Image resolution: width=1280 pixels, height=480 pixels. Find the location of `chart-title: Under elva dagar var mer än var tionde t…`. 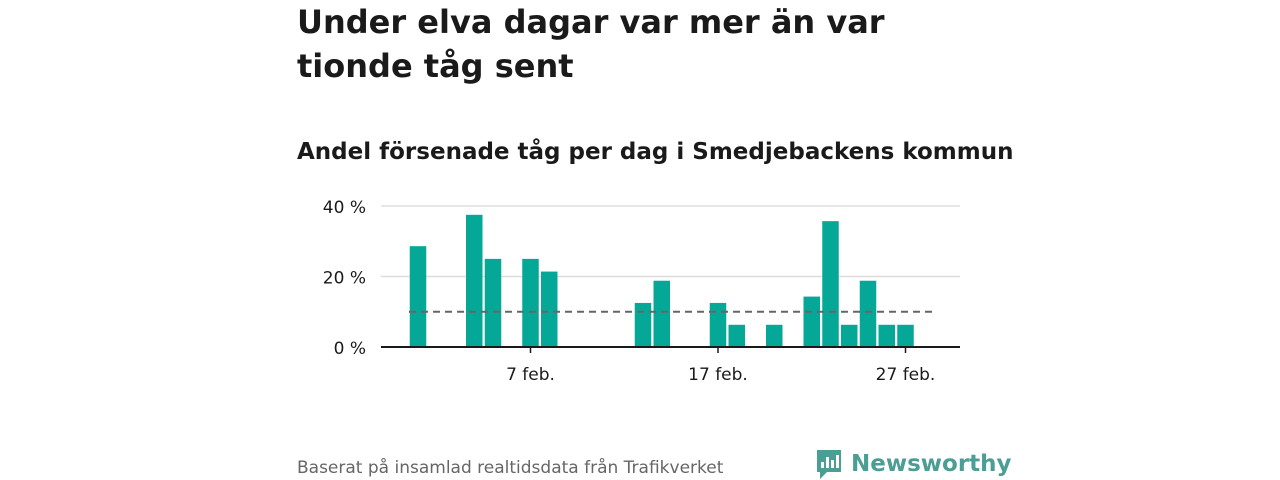

chart-title: Under elva dagar var mer än var tionde t… is located at coordinates (591, 44).